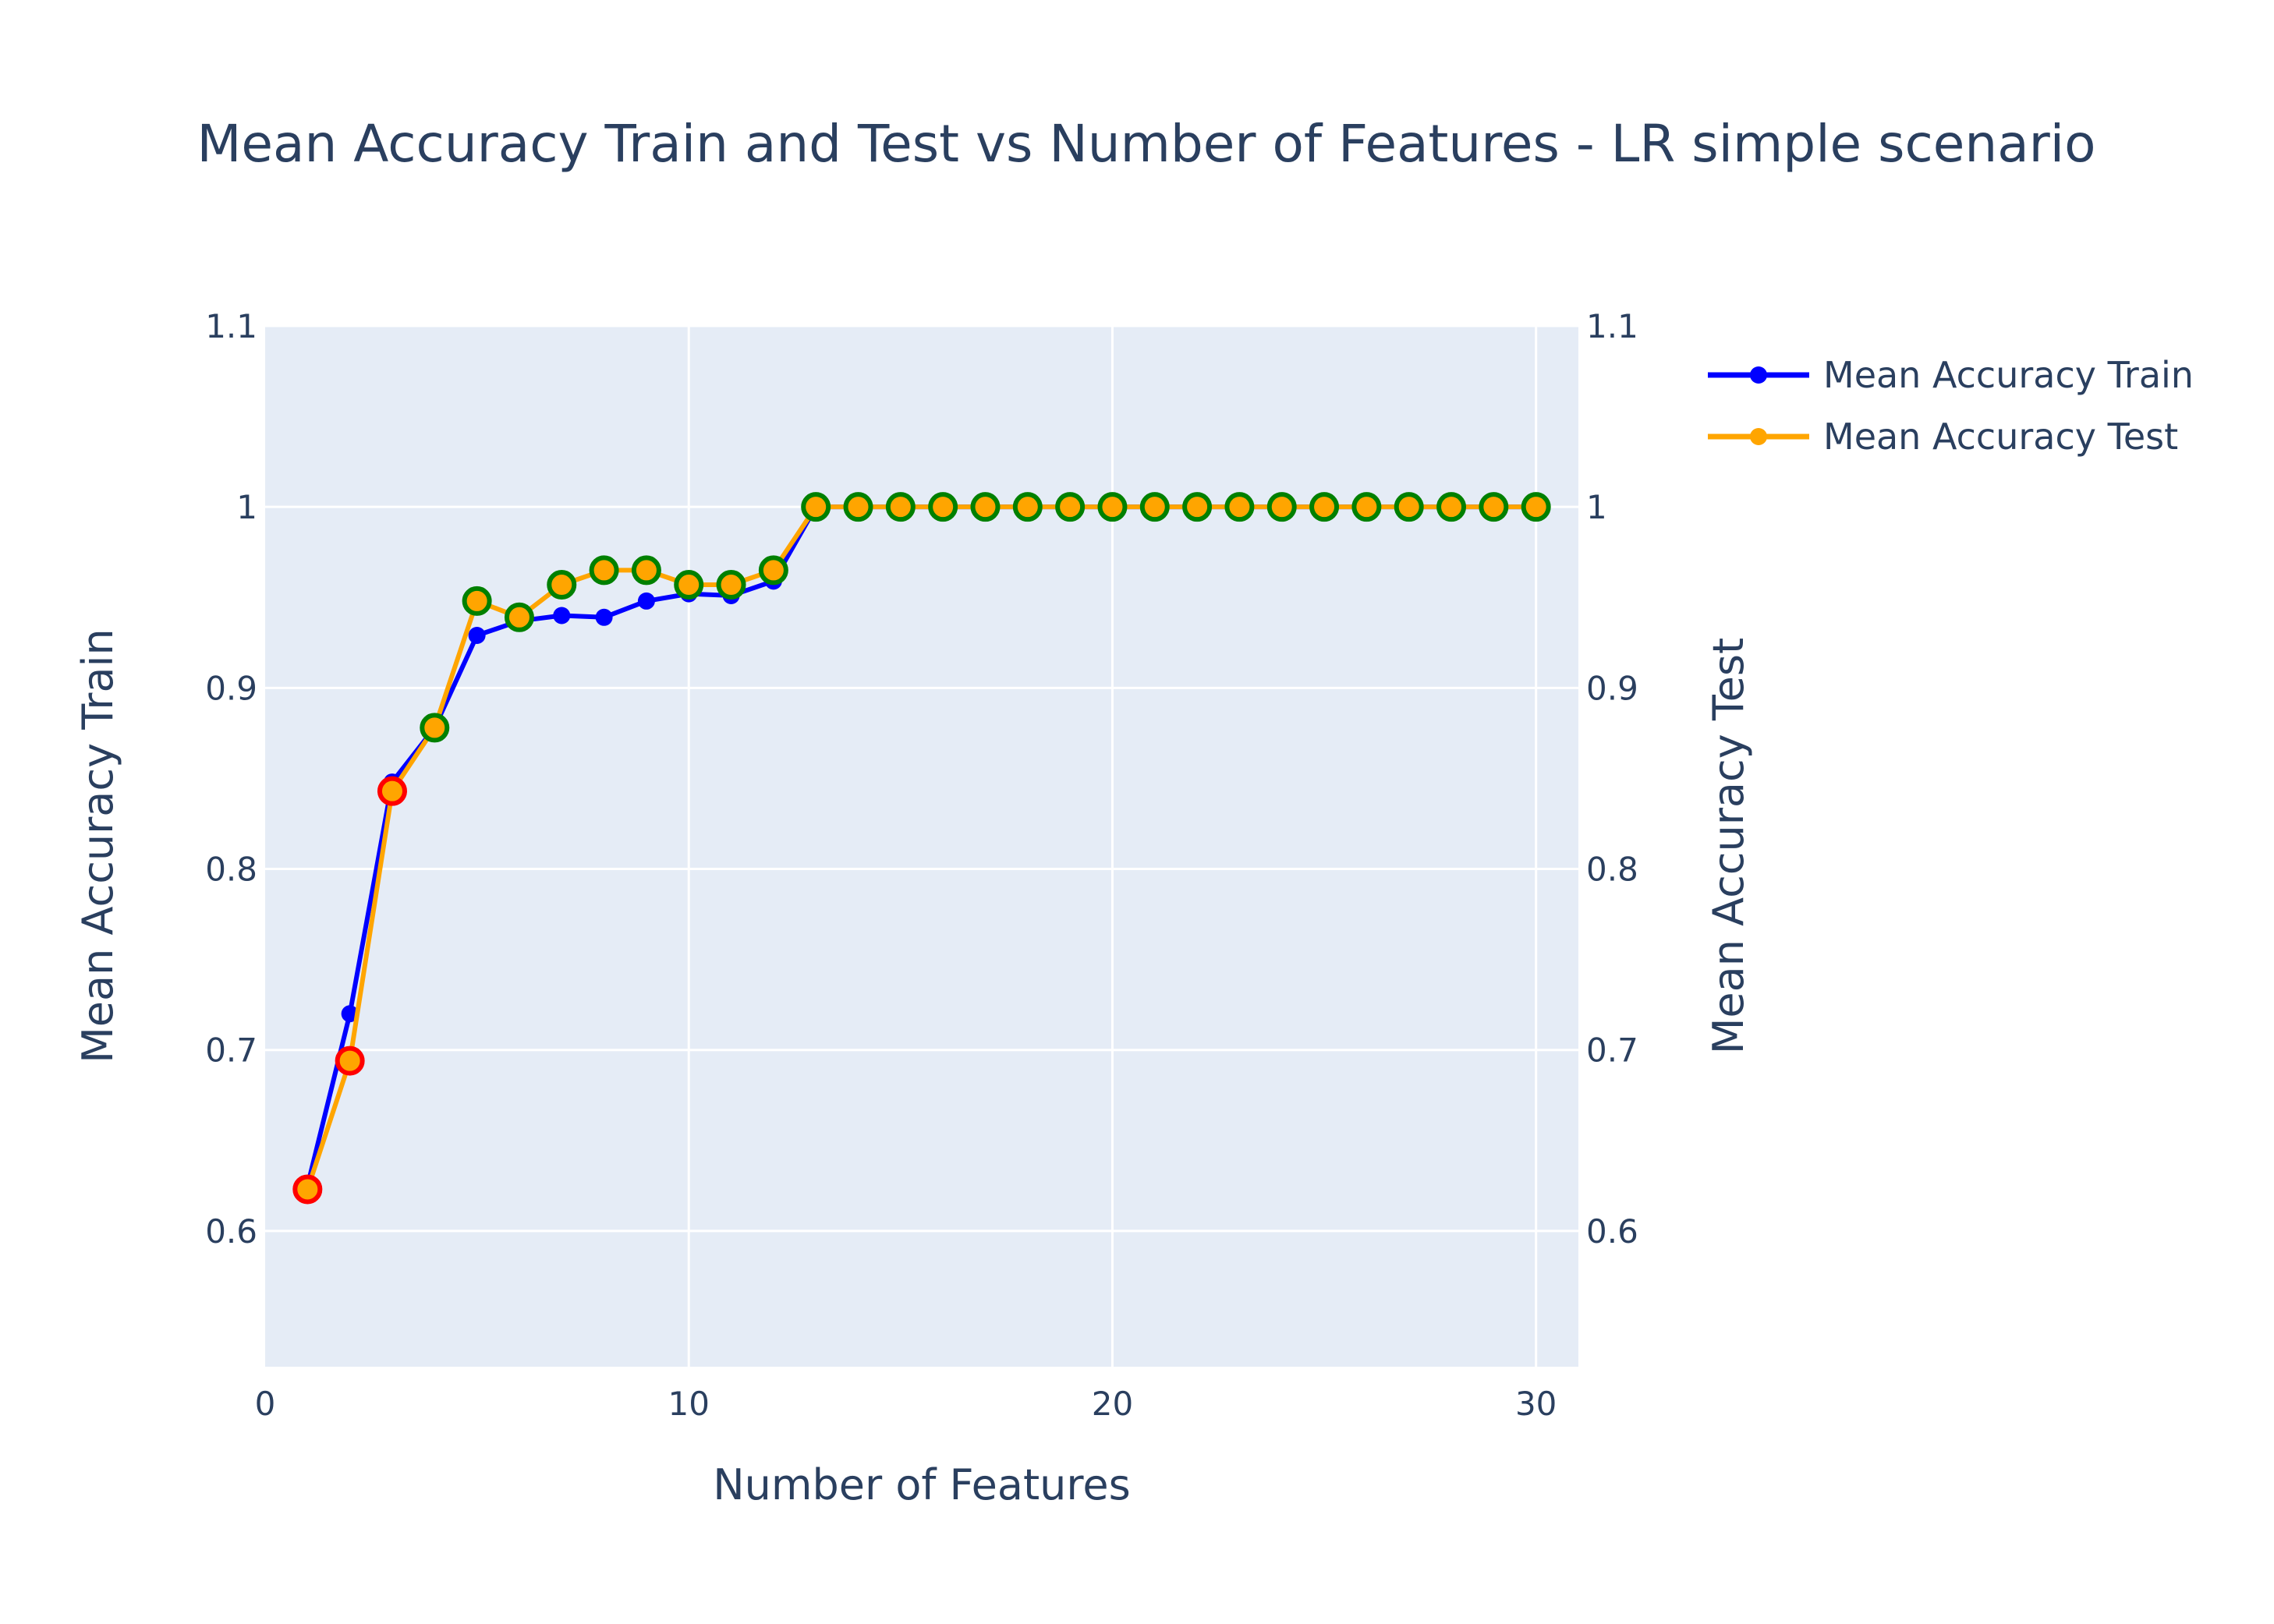 Image resolution: width=2274 pixels, height=1624 pixels. I want to click on y2-tick-label: 0.9, so click(1612, 688).